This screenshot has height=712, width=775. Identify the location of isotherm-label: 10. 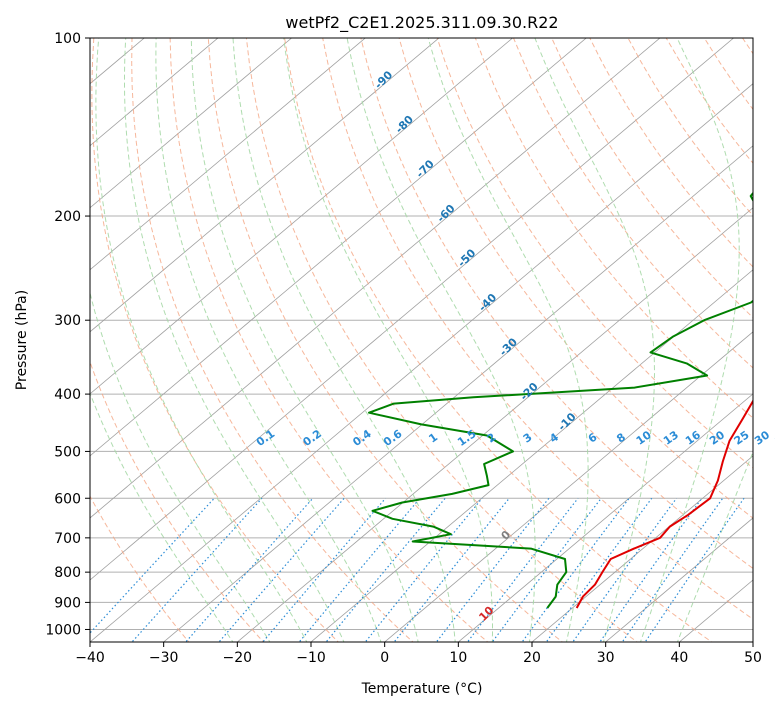
(486, 614).